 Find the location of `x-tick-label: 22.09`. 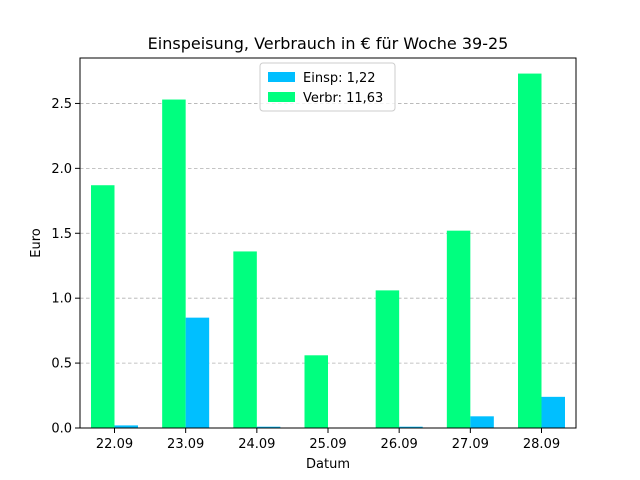

x-tick-label: 22.09 is located at coordinates (114, 444).